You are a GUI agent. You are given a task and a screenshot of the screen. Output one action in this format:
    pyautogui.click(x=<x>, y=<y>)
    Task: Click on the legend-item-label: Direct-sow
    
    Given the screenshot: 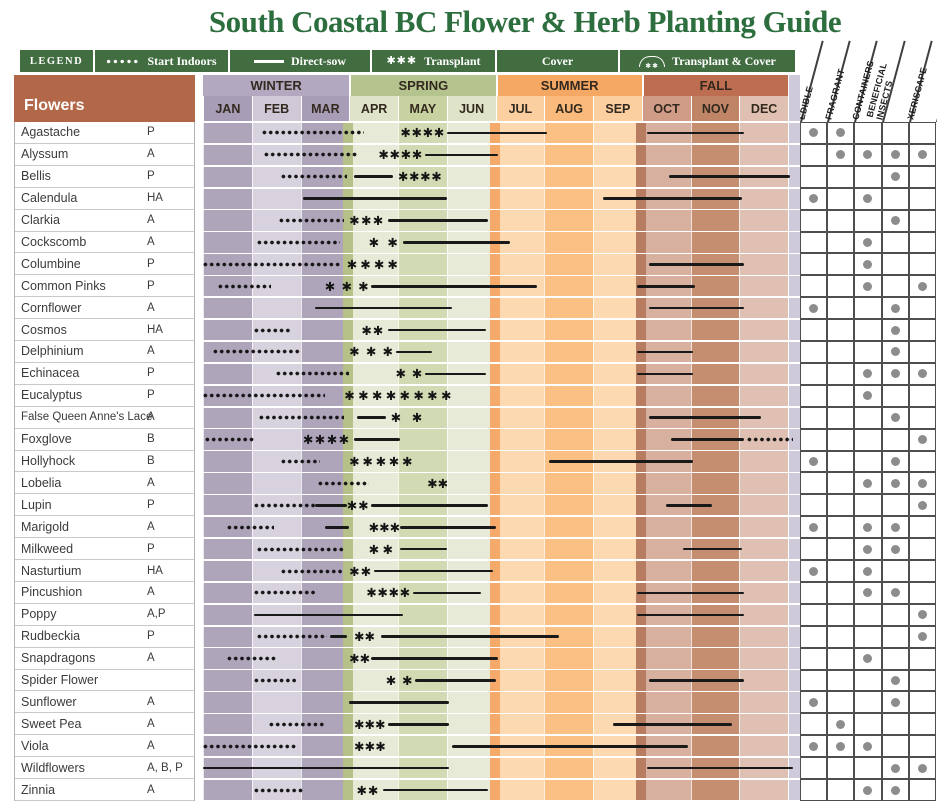 What is the action you would take?
    pyautogui.click(x=318, y=60)
    